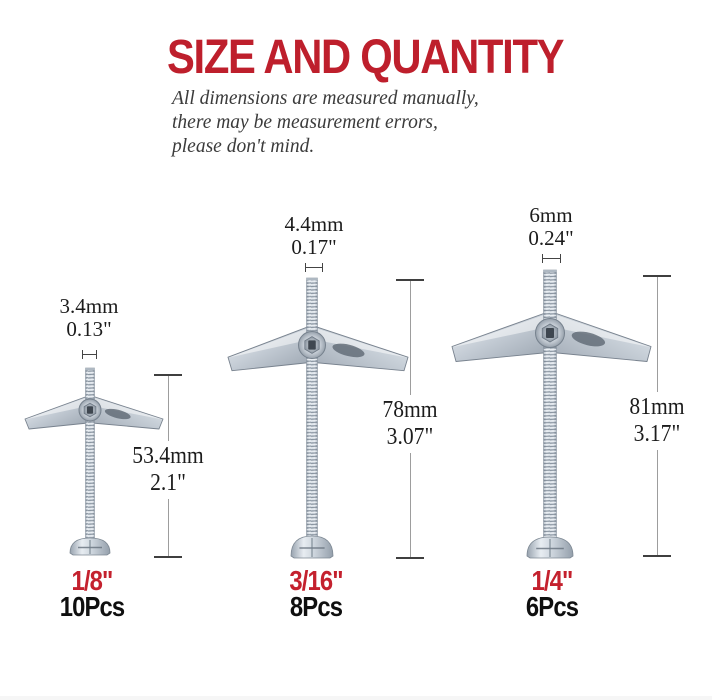 The image size is (712, 700). I want to click on toggle-bolt-image-small, so click(97, 462).